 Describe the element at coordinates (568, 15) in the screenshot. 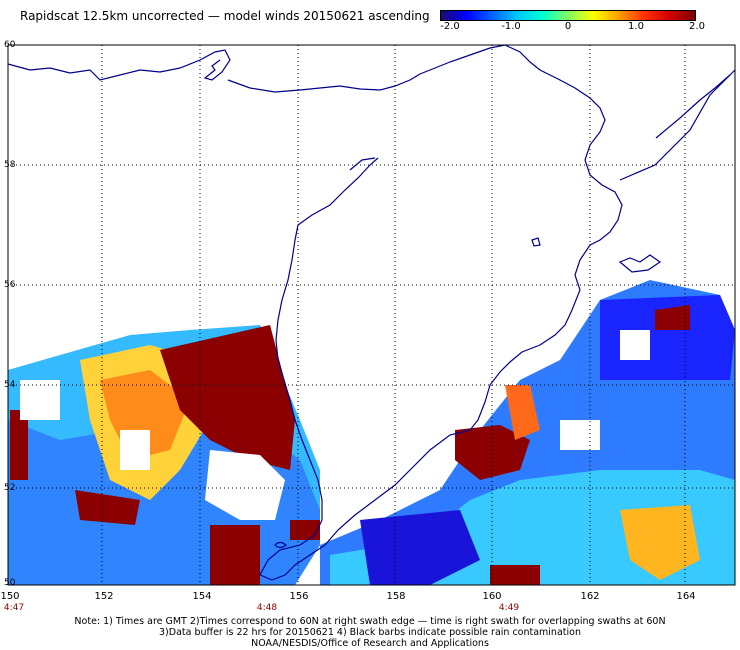

I see `colorbar` at that location.